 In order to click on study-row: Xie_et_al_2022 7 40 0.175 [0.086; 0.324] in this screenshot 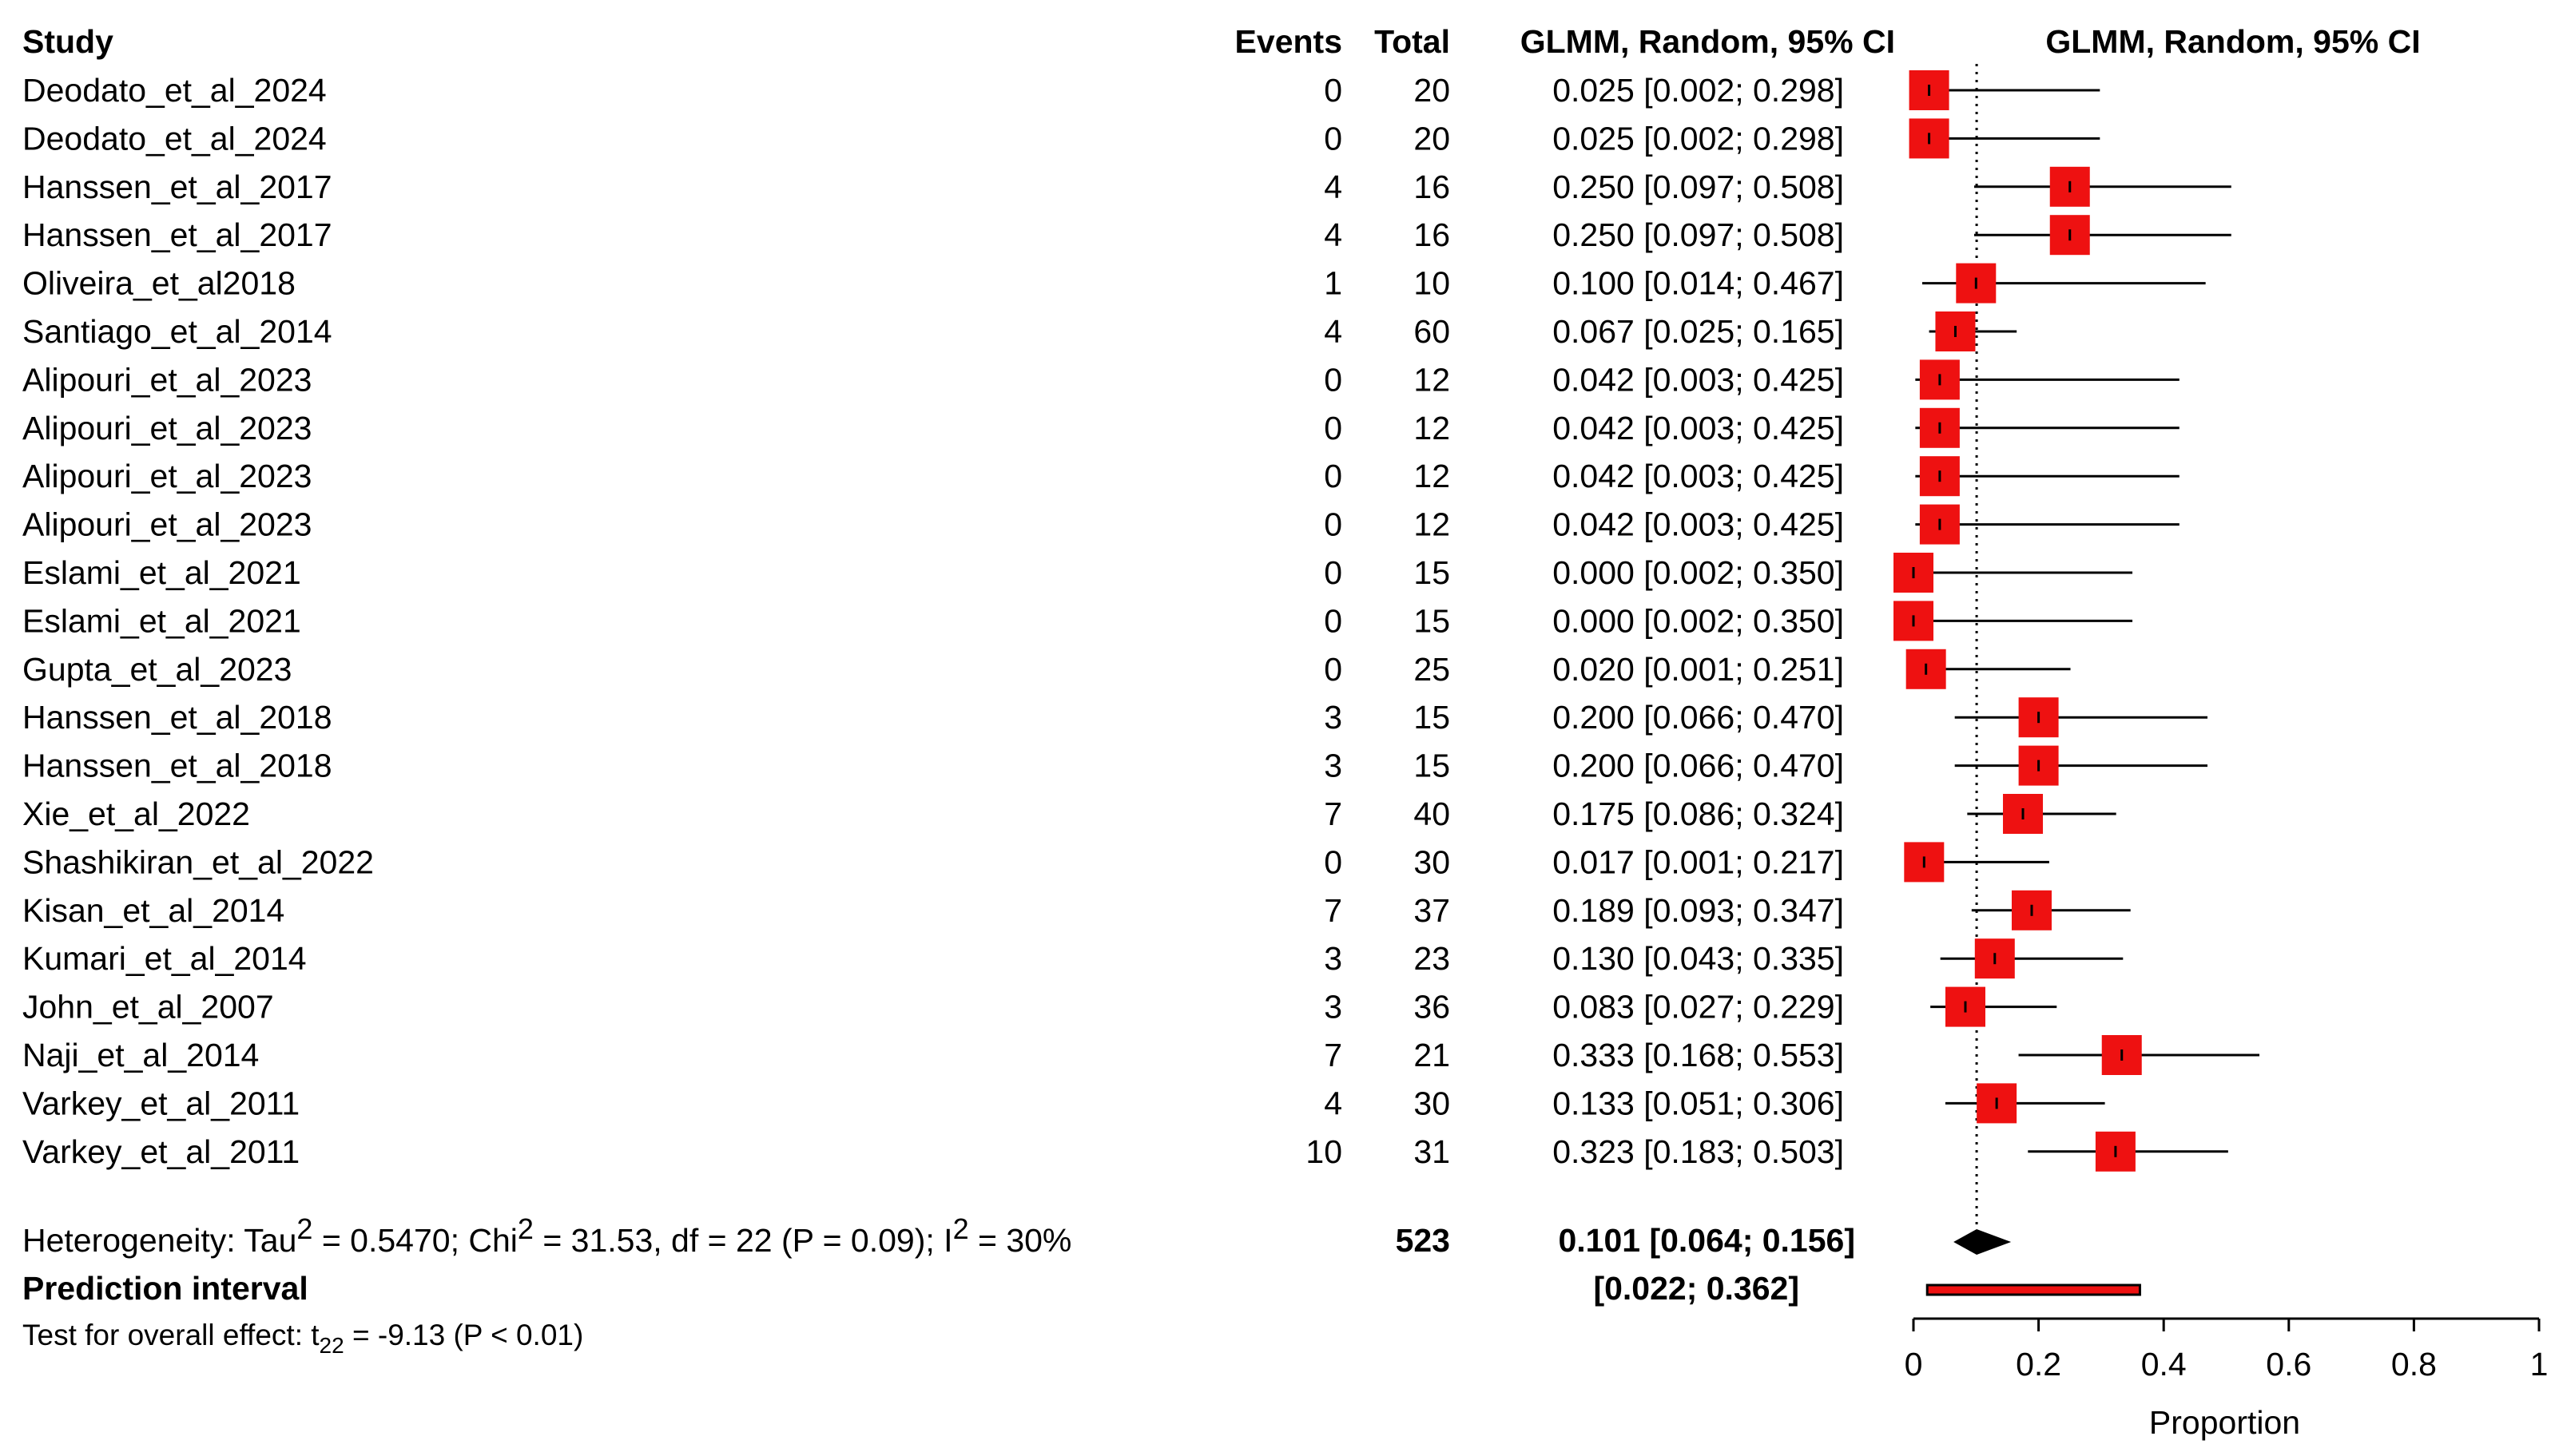, I will do `click(933, 813)`.